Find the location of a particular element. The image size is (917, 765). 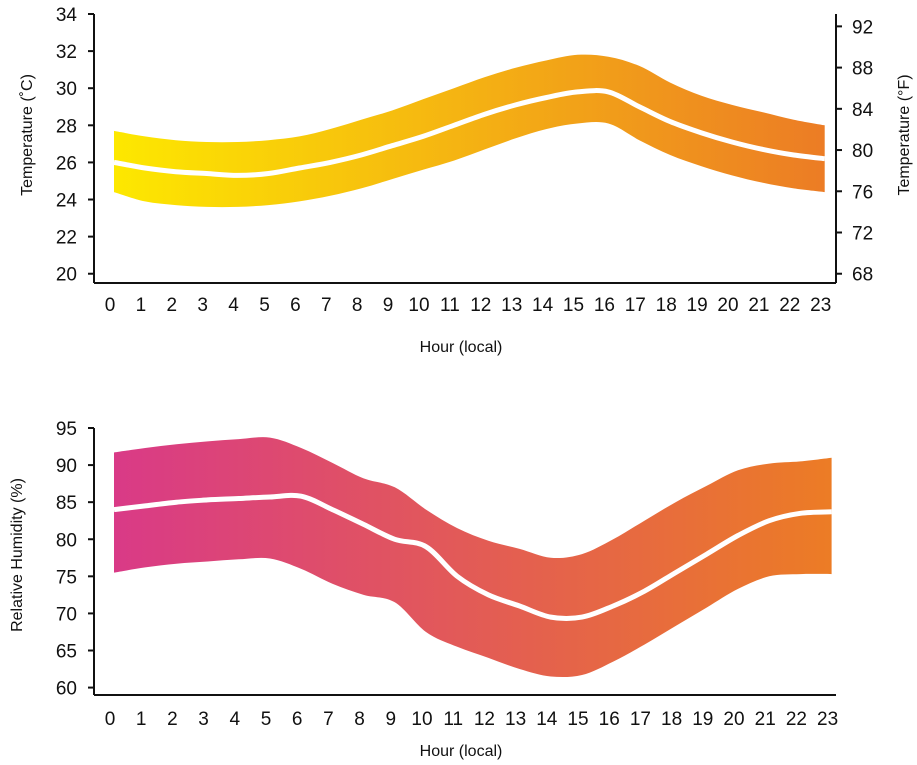

temperature-x-tick-label: 22 is located at coordinates (789, 305).